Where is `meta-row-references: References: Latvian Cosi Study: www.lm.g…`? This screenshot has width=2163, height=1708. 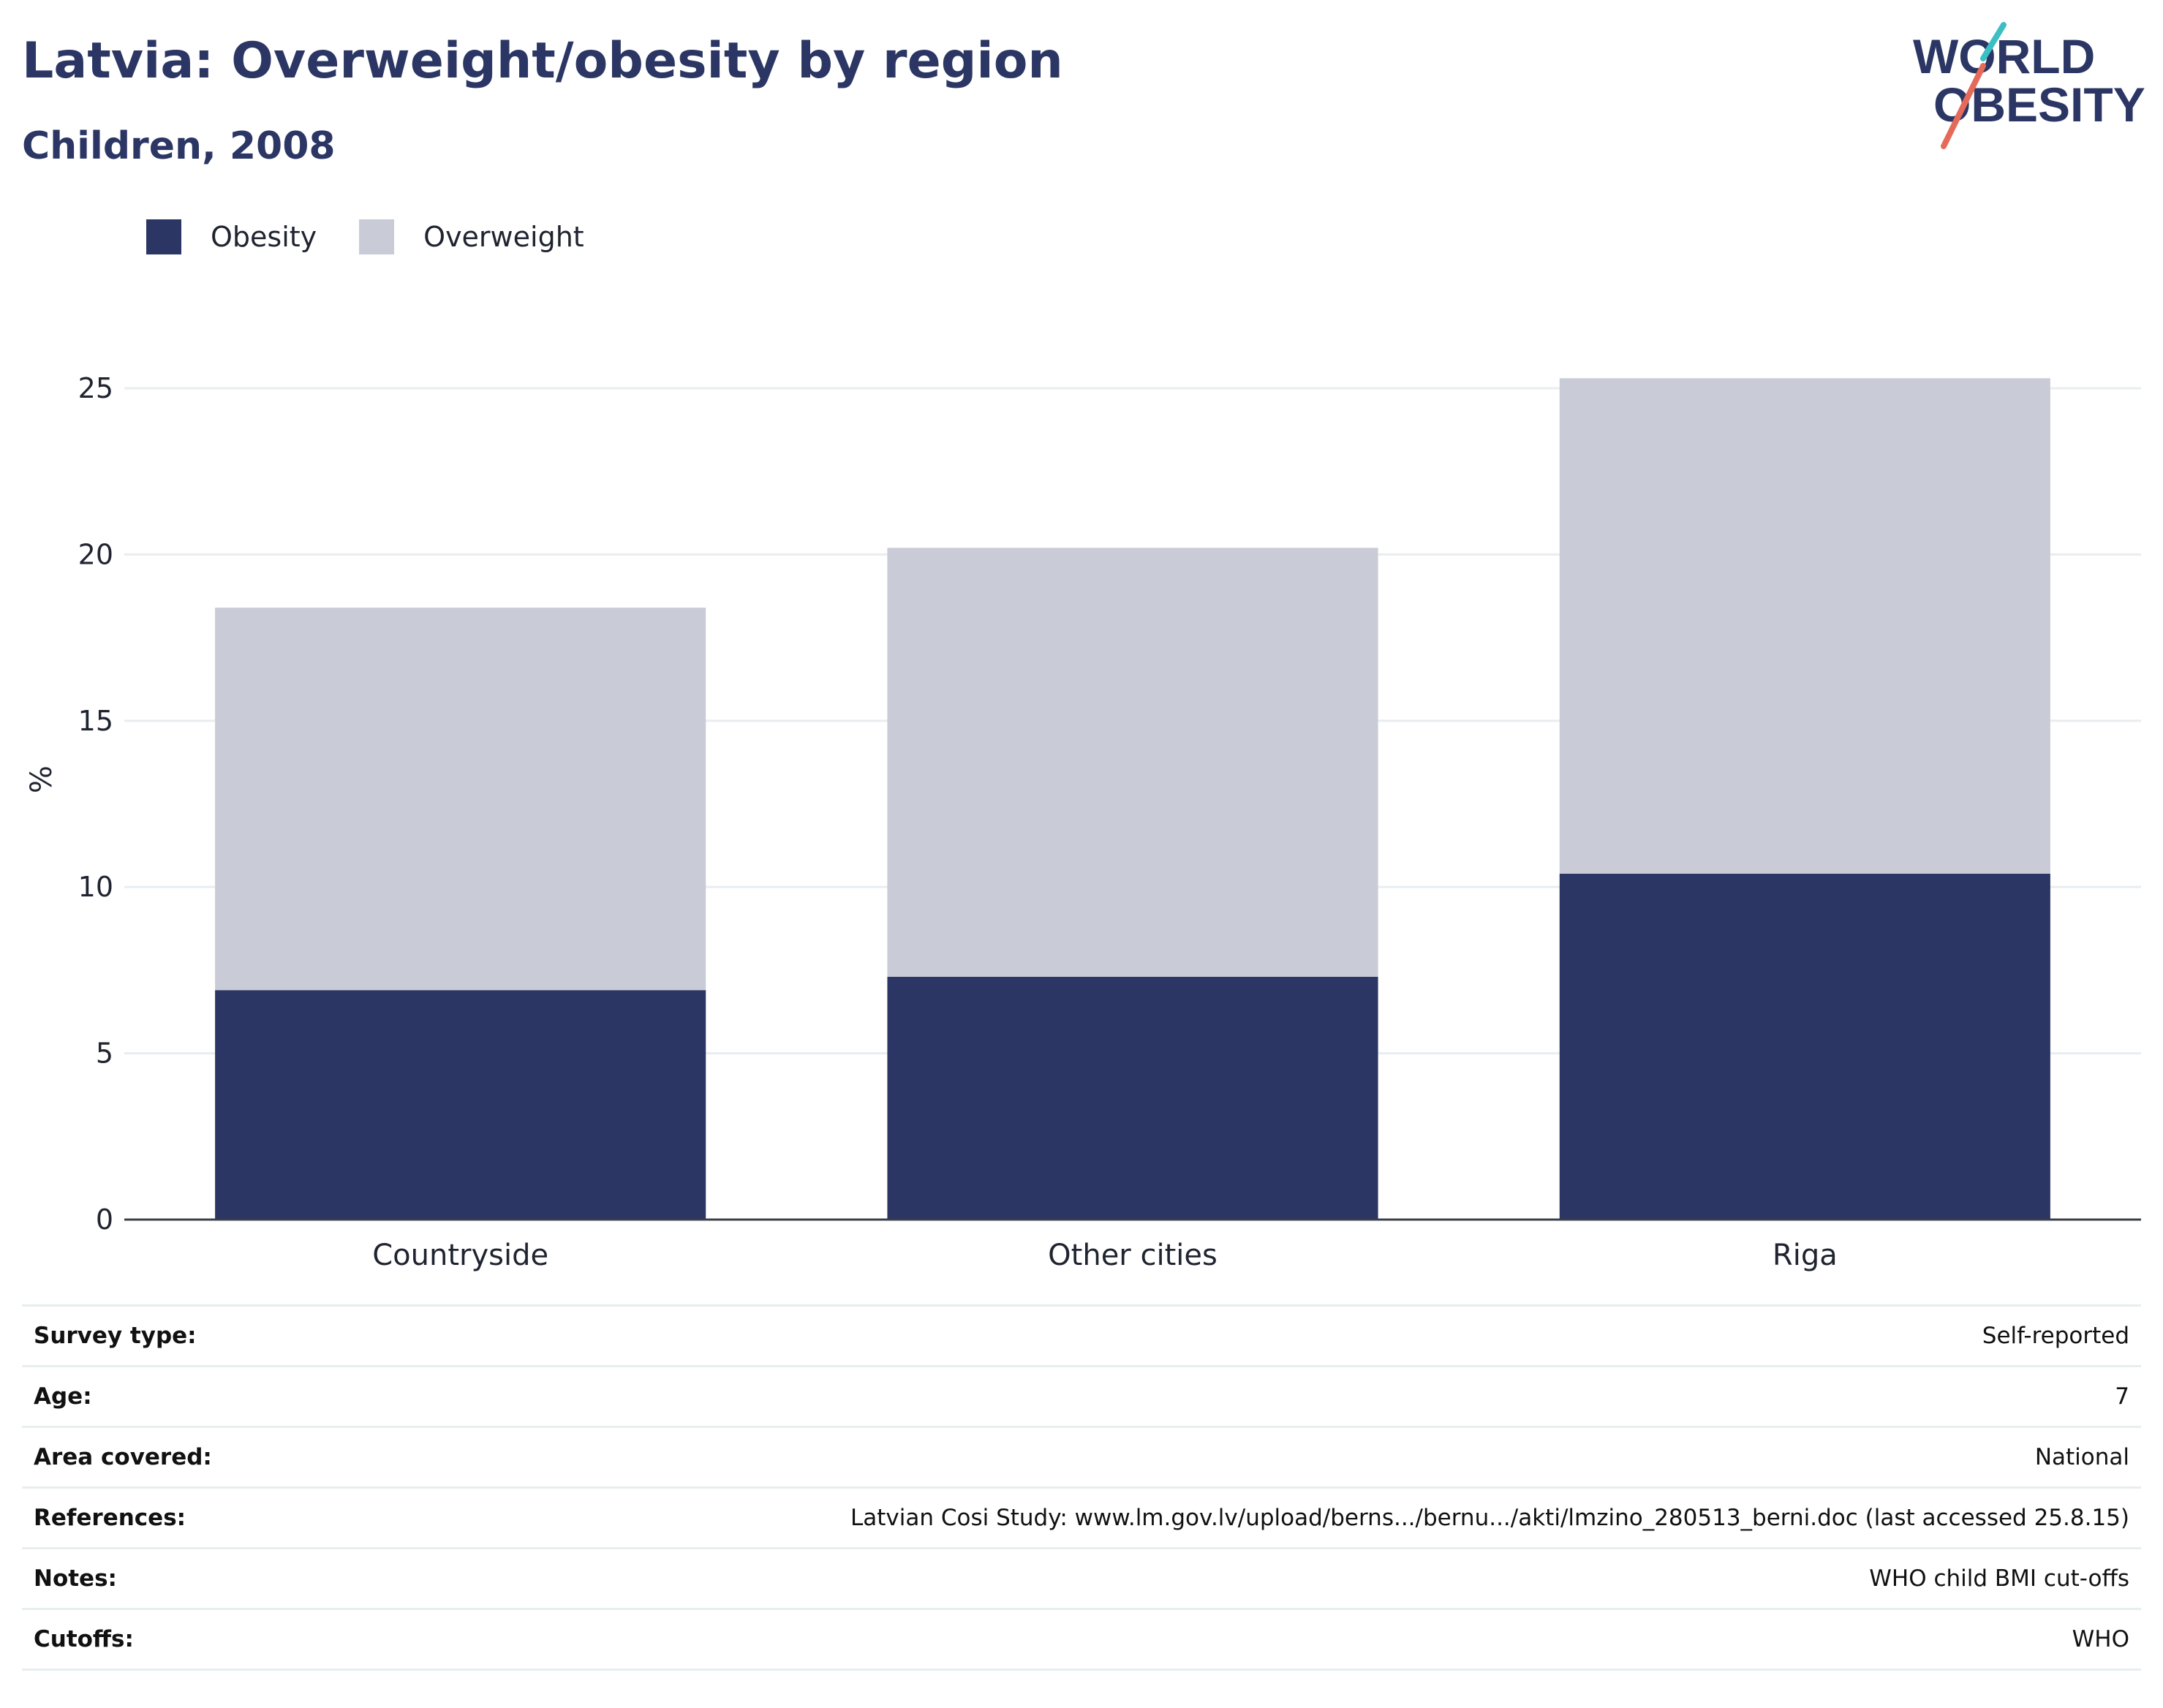 meta-row-references: References: Latvian Cosi Study: www.lm.g… is located at coordinates (1081, 1519).